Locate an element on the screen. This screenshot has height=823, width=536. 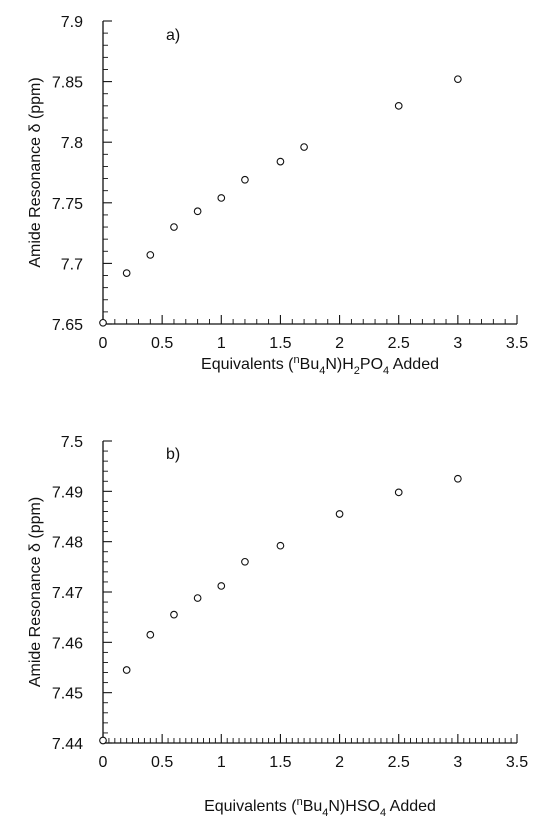
y-tick-label: 7.85 is located at coordinates (67, 83).